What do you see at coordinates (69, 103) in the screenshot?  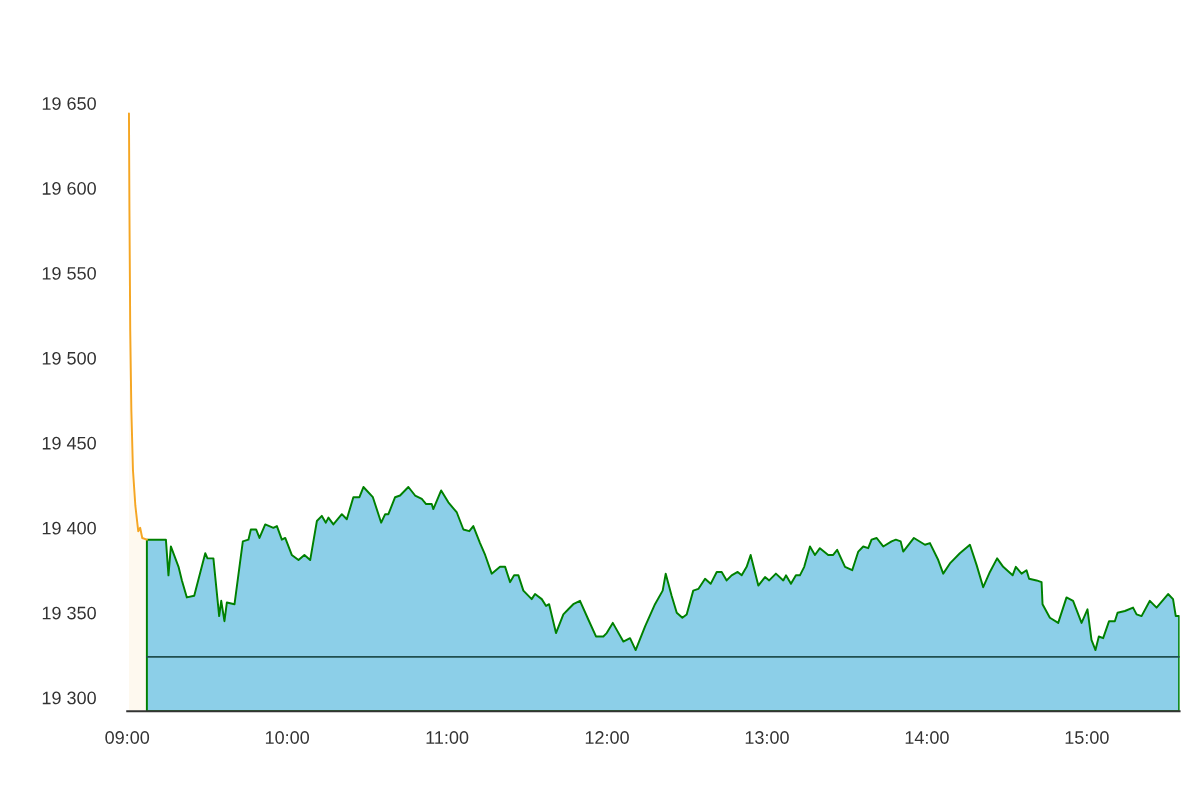 I see `y-tick-label: 19 650` at bounding box center [69, 103].